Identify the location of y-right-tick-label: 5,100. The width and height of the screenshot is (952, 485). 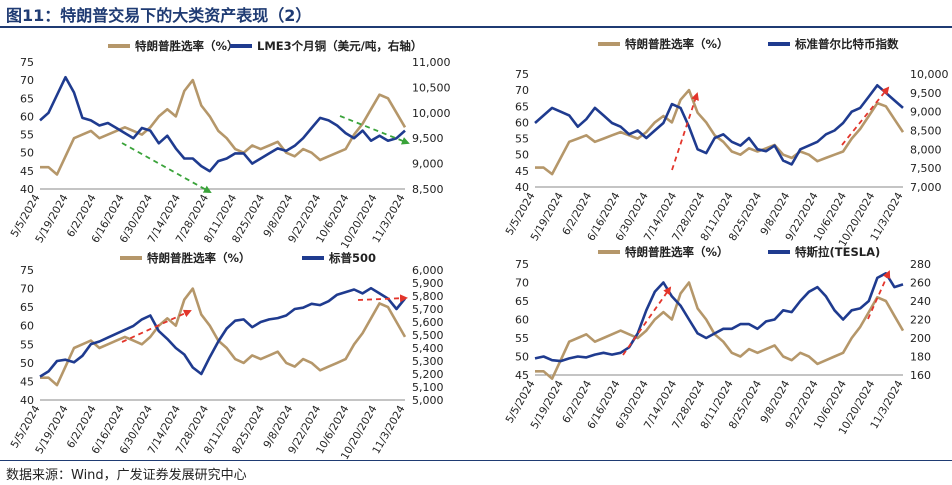
(428, 387).